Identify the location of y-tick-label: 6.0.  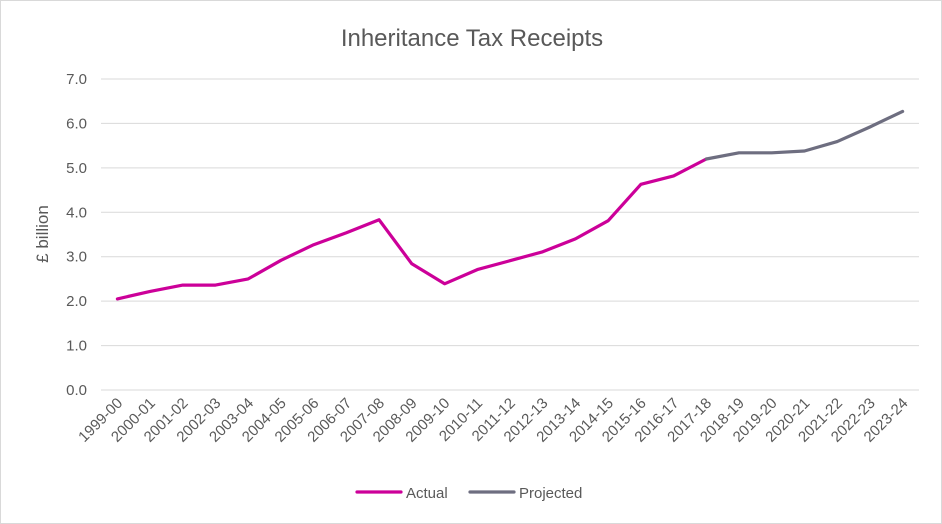
(76, 123).